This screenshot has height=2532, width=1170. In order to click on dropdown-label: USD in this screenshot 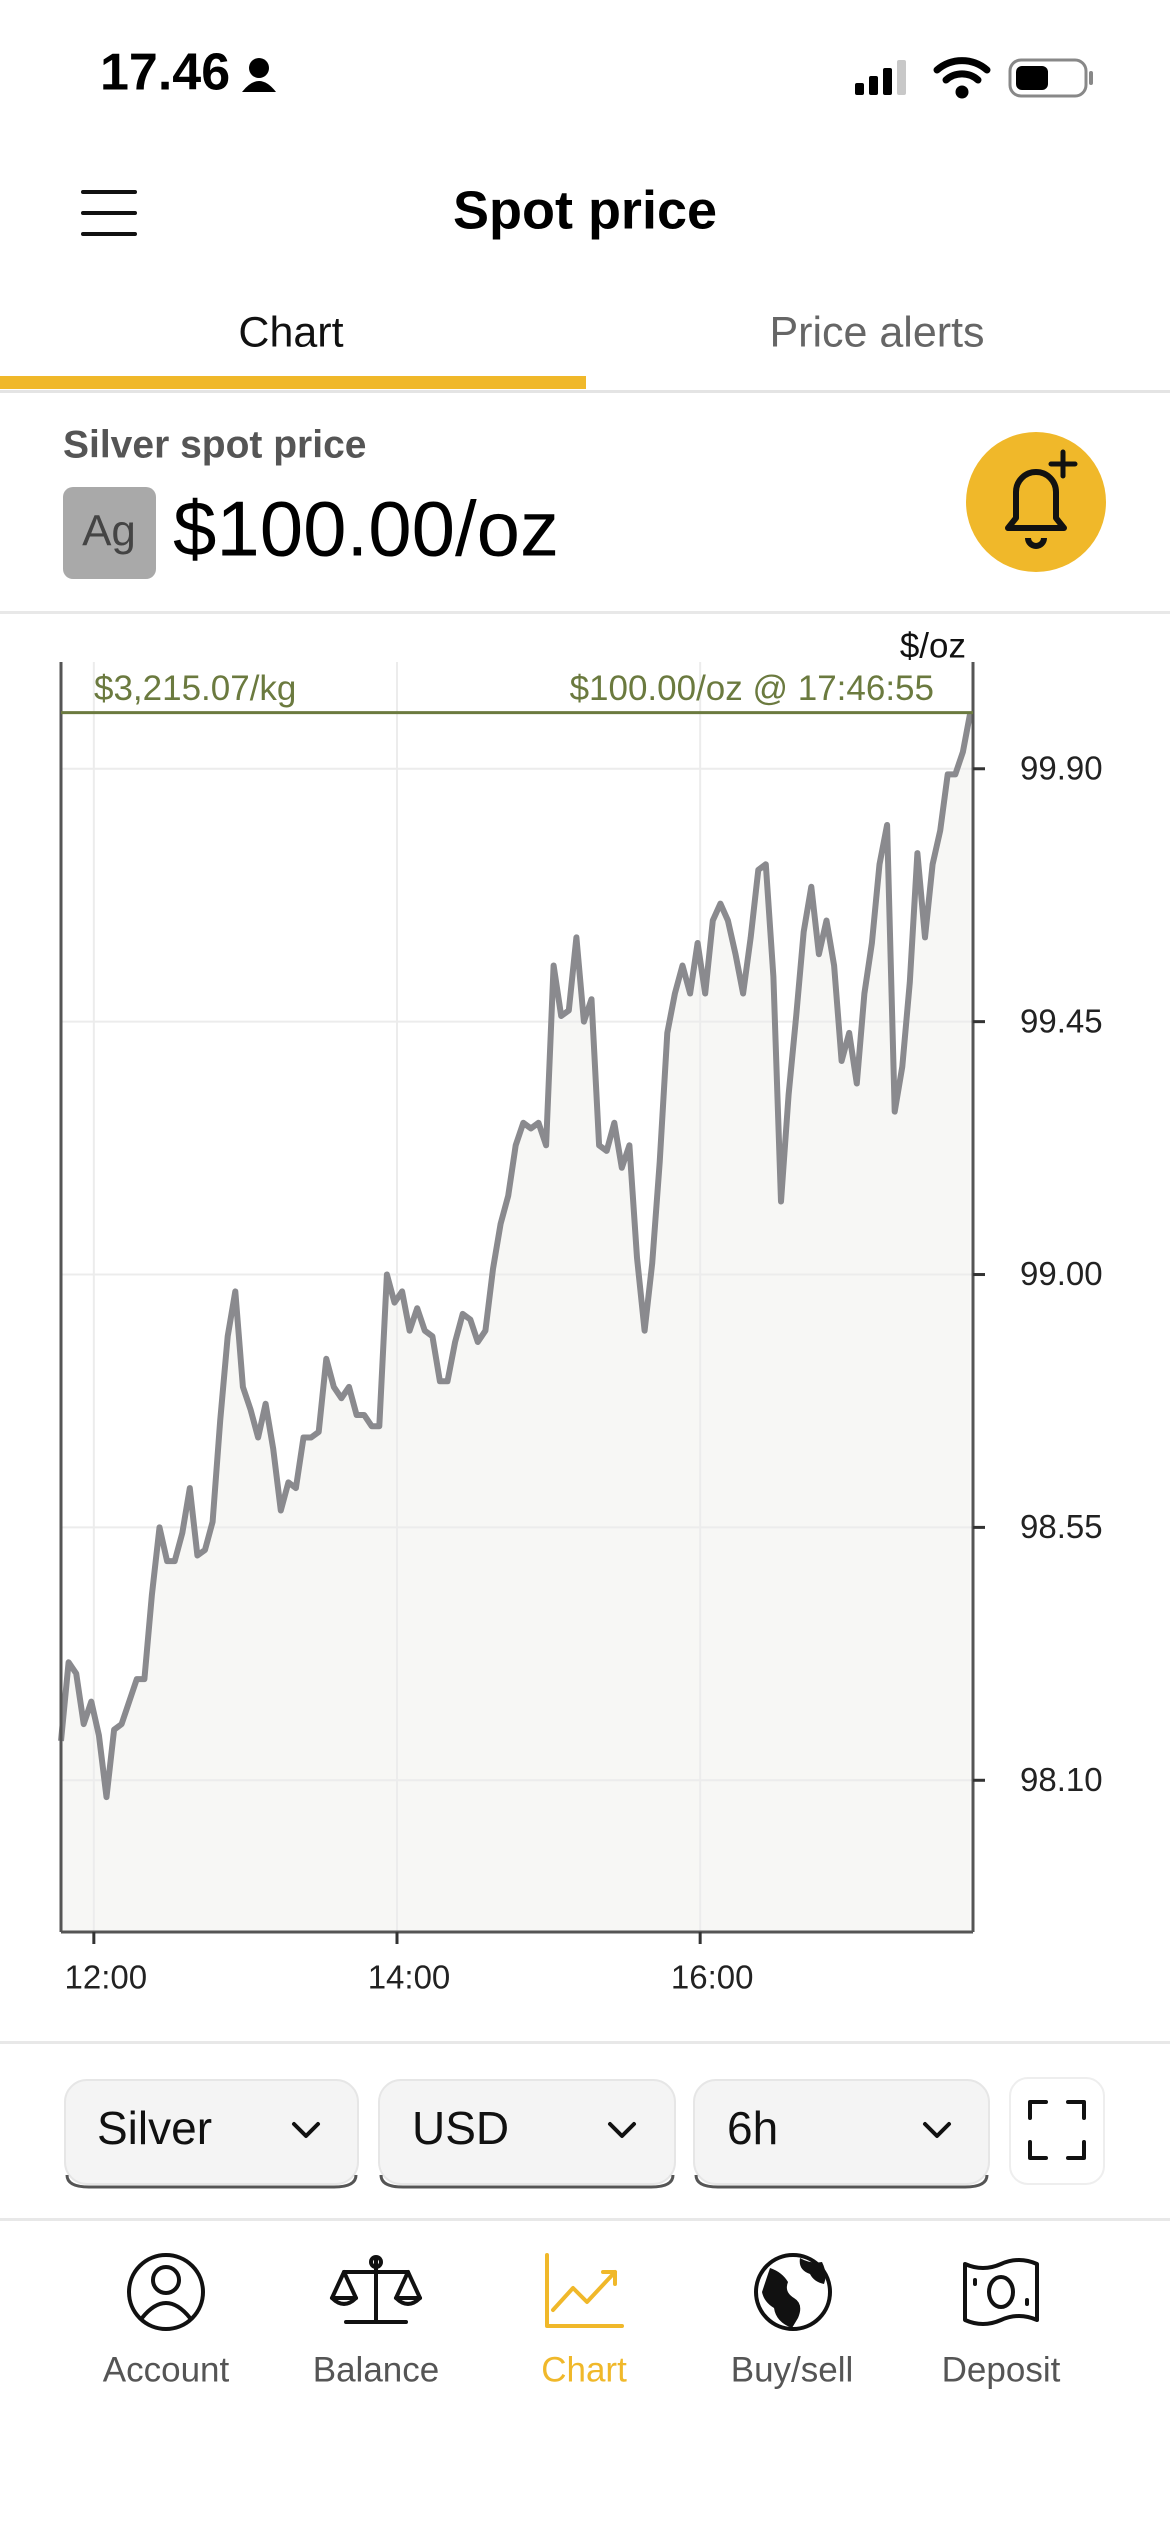, I will do `click(460, 2128)`.